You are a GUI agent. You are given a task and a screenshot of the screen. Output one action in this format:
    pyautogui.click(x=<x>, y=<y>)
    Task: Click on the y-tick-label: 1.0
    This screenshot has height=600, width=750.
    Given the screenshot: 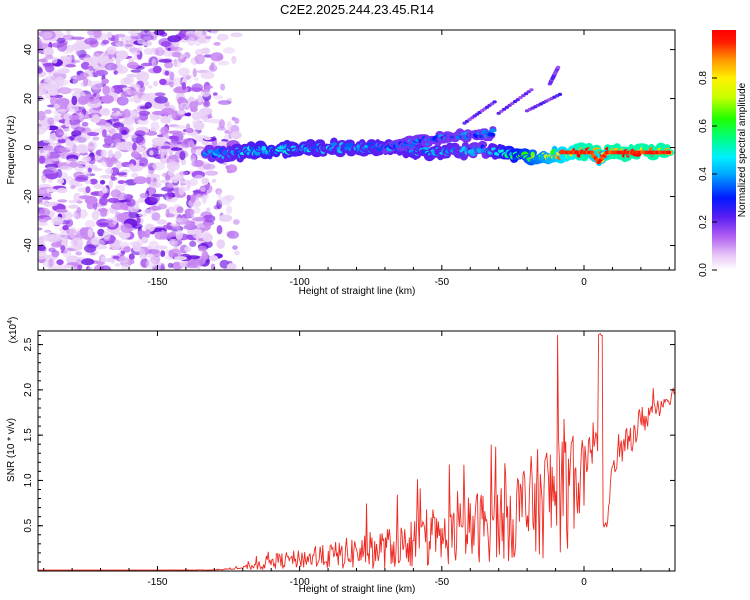 What is the action you would take?
    pyautogui.click(x=28, y=480)
    